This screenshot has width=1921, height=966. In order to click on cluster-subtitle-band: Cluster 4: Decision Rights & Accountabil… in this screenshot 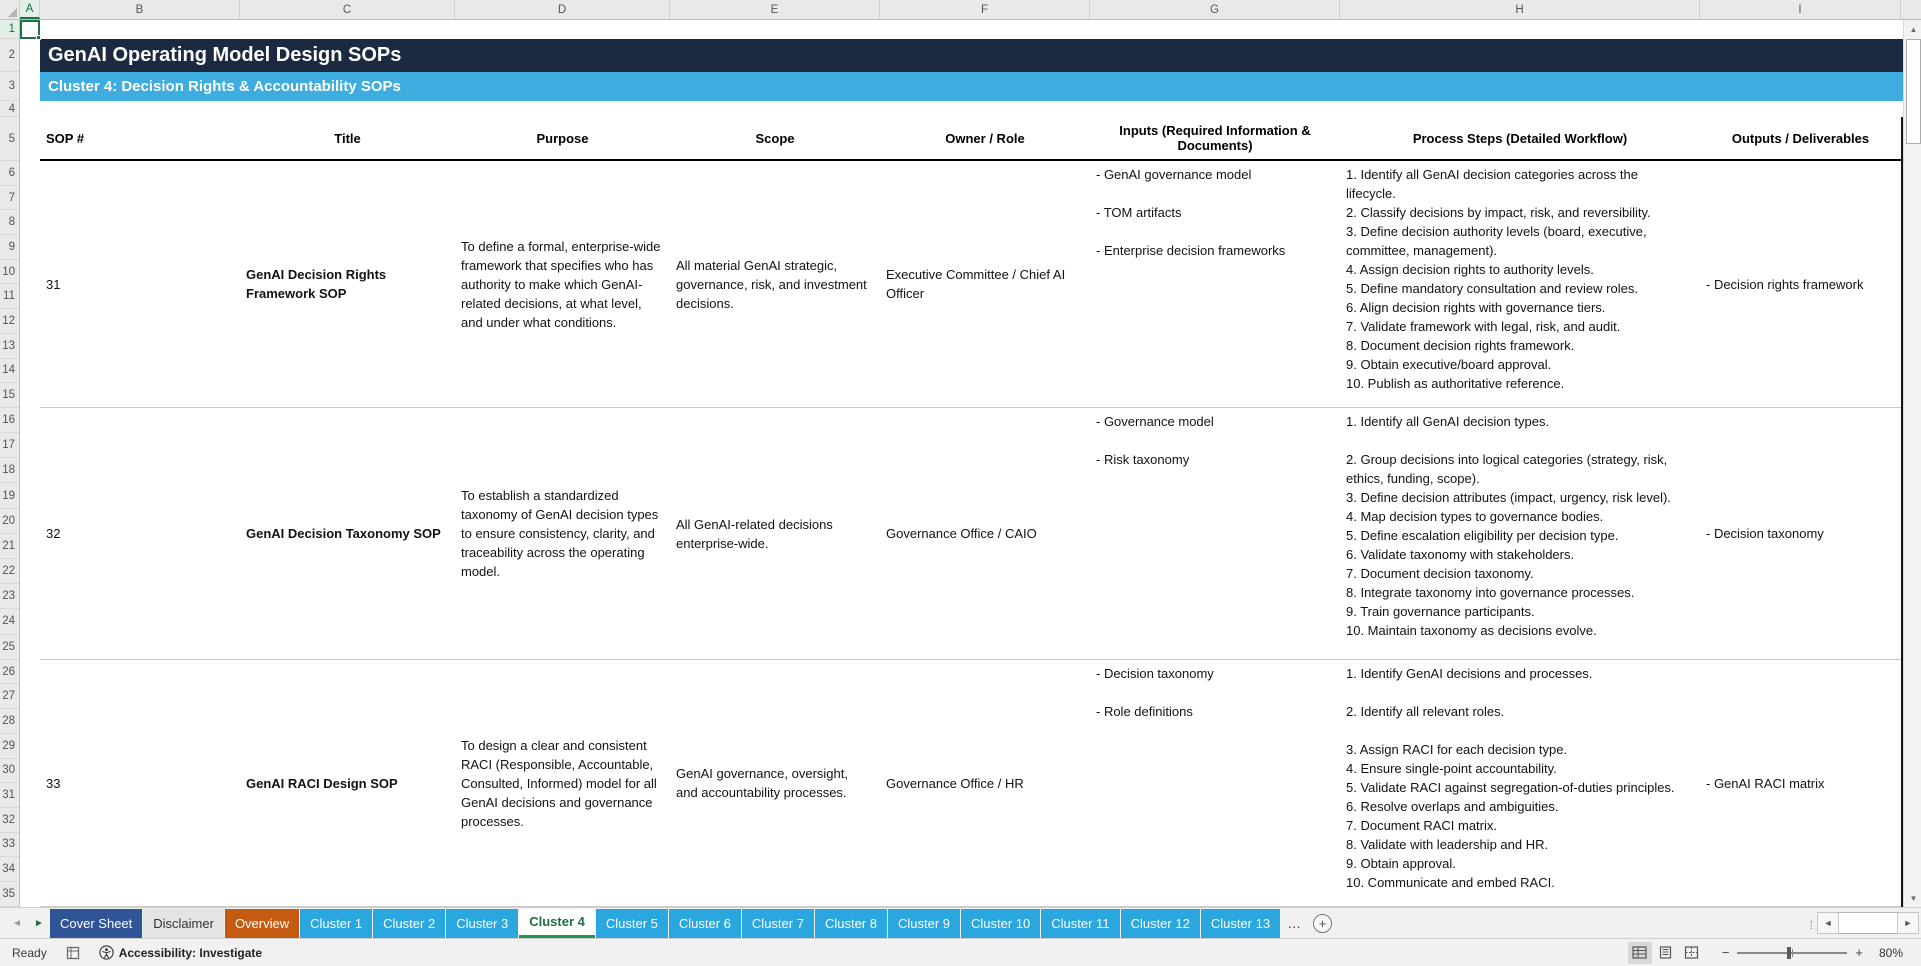, I will do `click(971, 86)`.